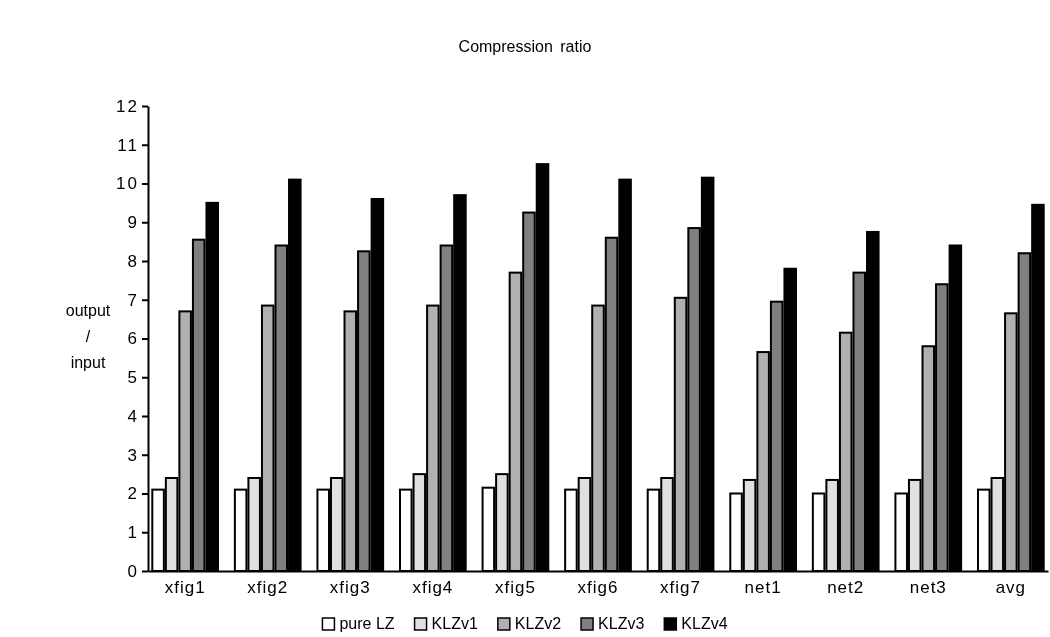  What do you see at coordinates (133, 455) in the screenshot?
I see `y-tick-label: 3` at bounding box center [133, 455].